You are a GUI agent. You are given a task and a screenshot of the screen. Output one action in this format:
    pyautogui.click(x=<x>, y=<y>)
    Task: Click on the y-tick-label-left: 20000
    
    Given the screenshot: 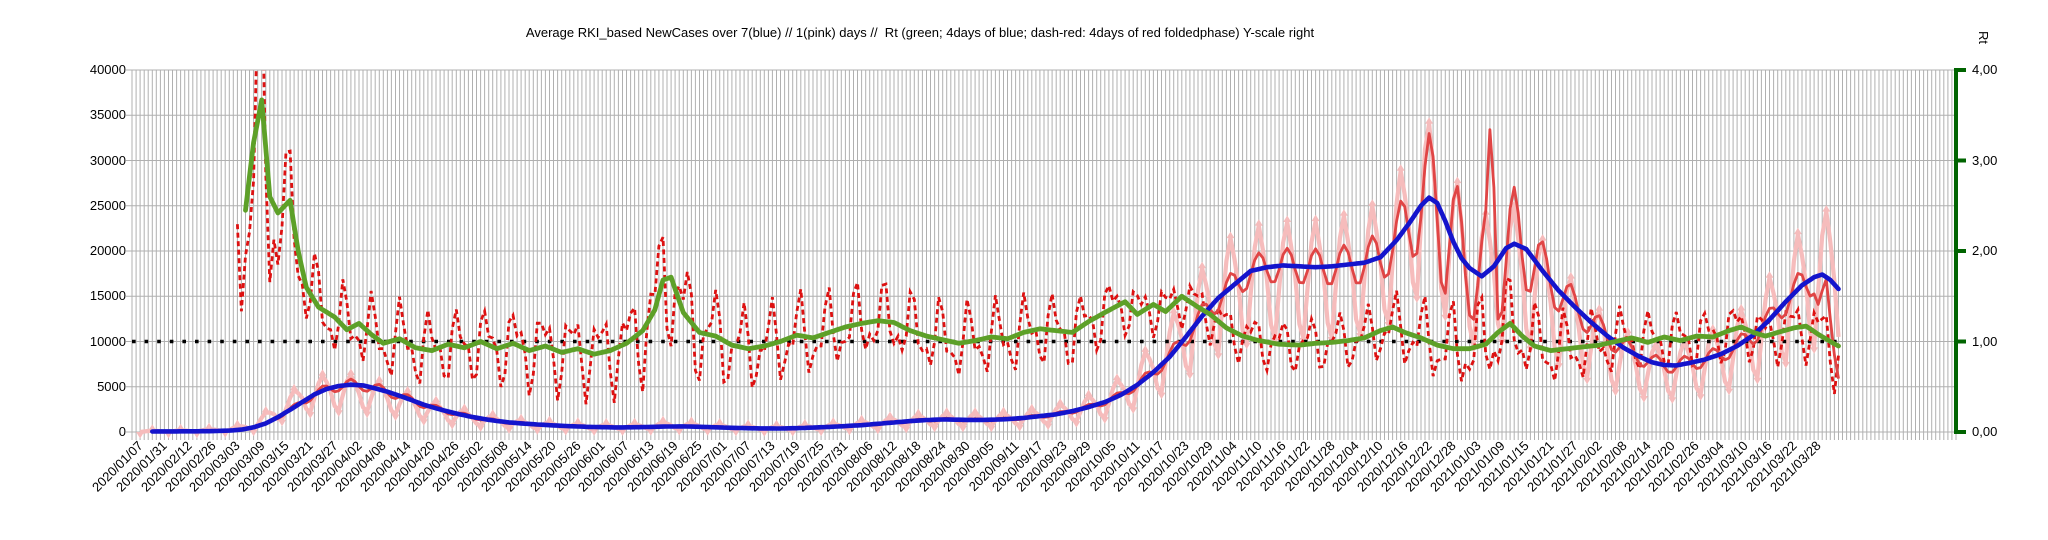 What is the action you would take?
    pyautogui.click(x=107, y=250)
    